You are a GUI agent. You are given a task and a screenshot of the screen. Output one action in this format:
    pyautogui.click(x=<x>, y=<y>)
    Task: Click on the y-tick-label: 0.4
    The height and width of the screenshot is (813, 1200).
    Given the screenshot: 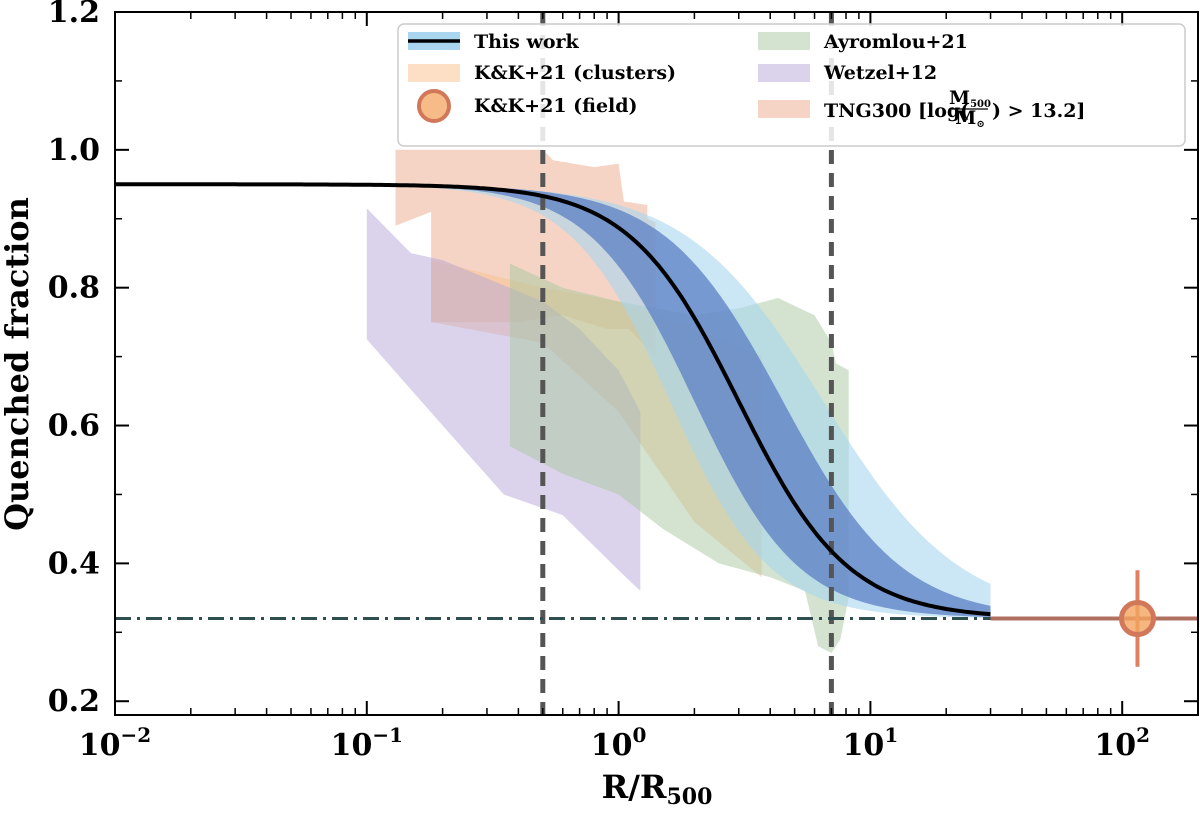 What is the action you would take?
    pyautogui.click(x=74, y=563)
    